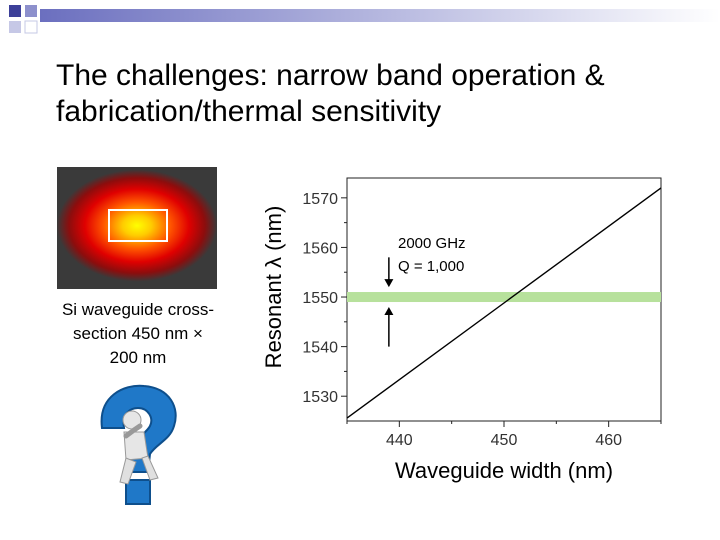 The width and height of the screenshot is (720, 540). Describe the element at coordinates (399, 440) in the screenshot. I see `x-tick-label-440: 440` at that location.